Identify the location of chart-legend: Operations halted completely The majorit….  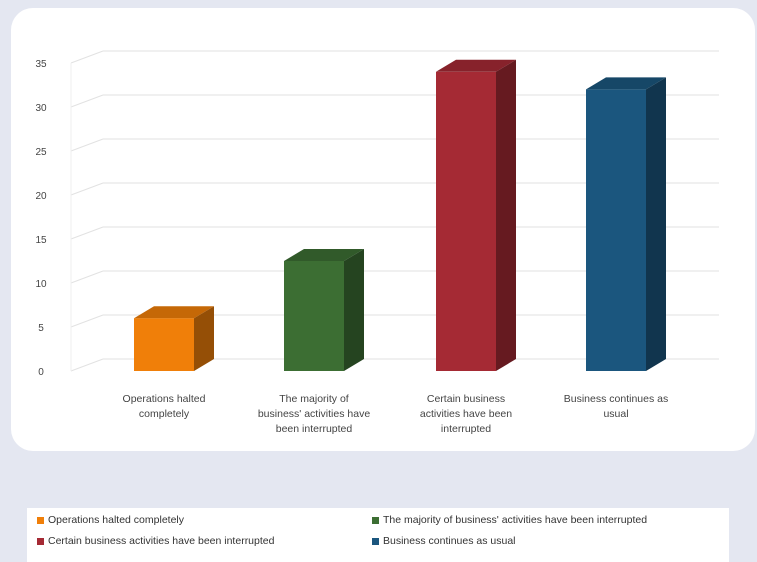
(378, 535).